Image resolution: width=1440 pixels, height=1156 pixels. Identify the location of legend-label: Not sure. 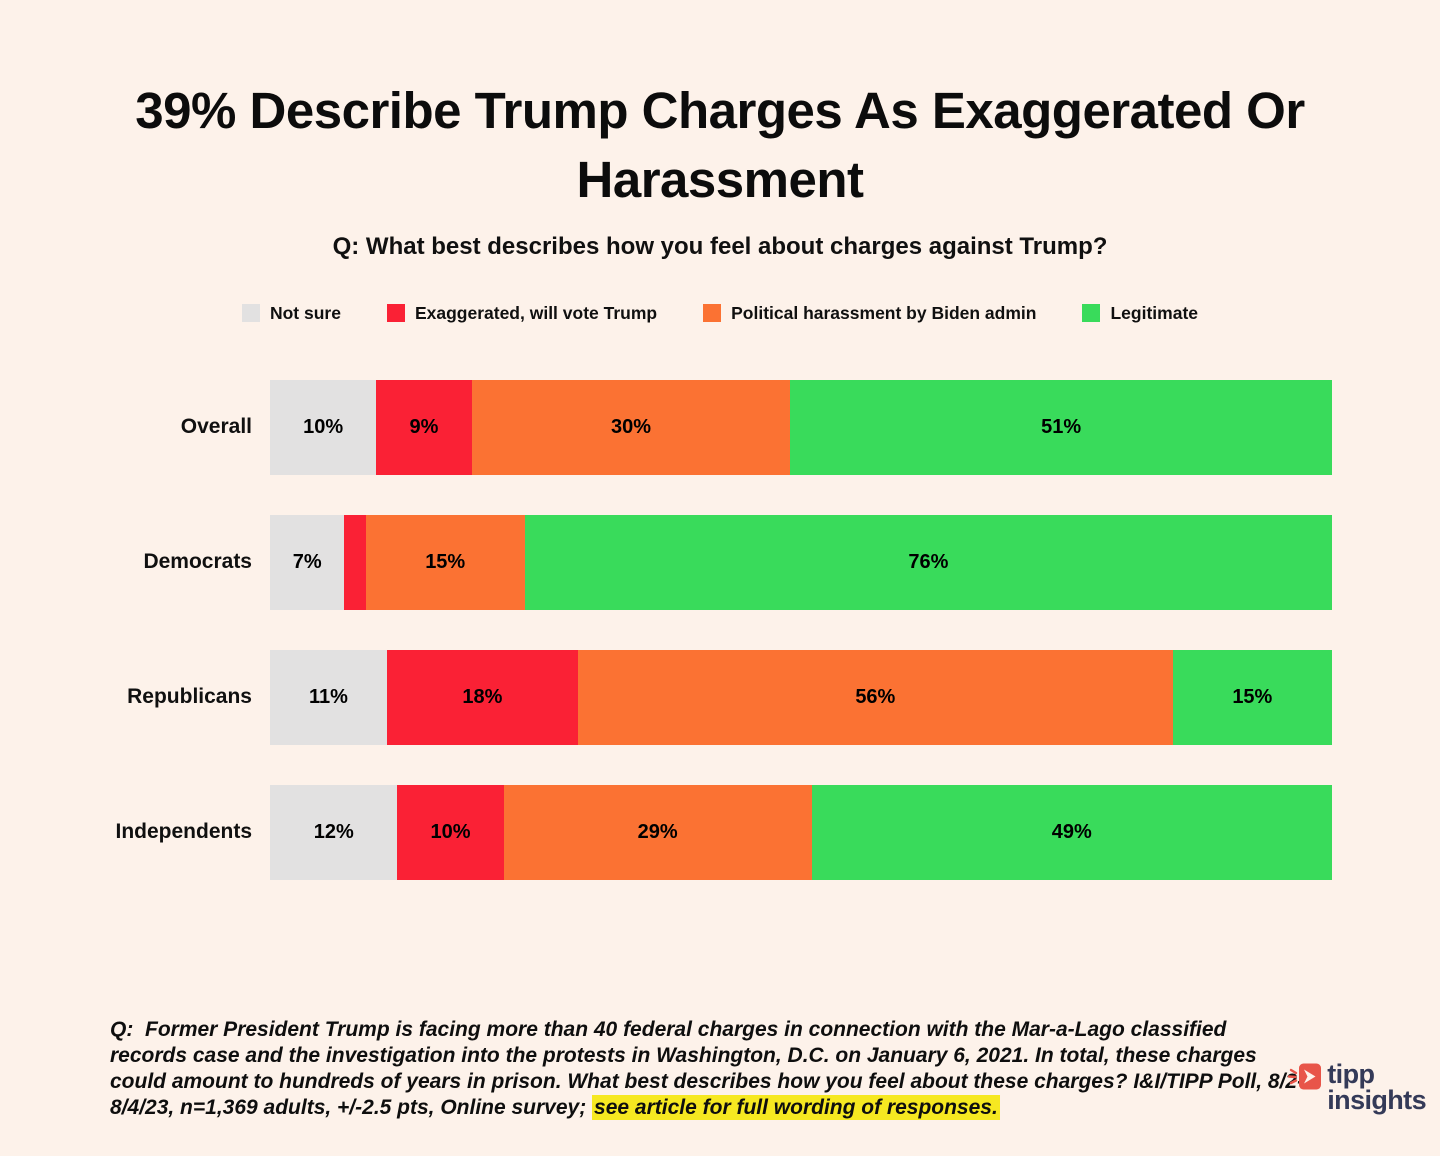
(305, 312).